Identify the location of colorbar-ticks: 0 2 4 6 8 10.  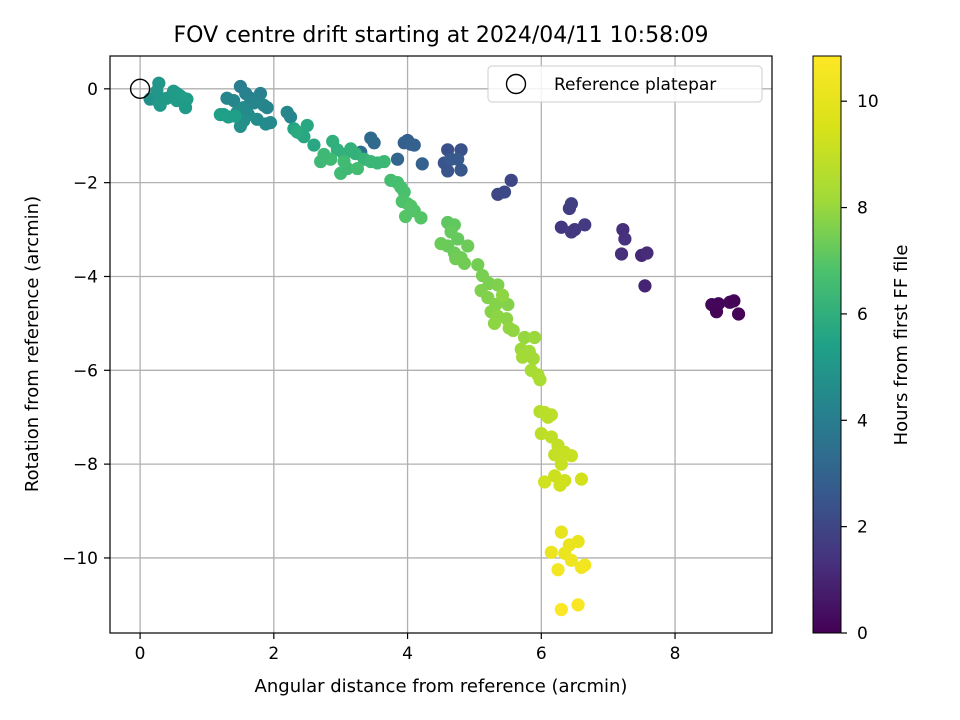
(860, 368).